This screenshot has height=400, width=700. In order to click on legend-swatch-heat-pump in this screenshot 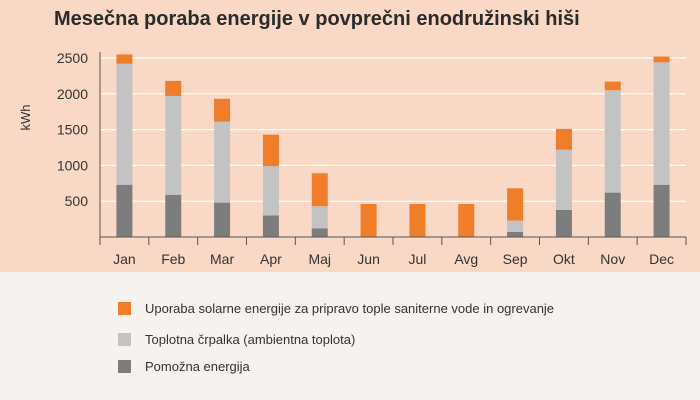, I will do `click(124, 339)`.